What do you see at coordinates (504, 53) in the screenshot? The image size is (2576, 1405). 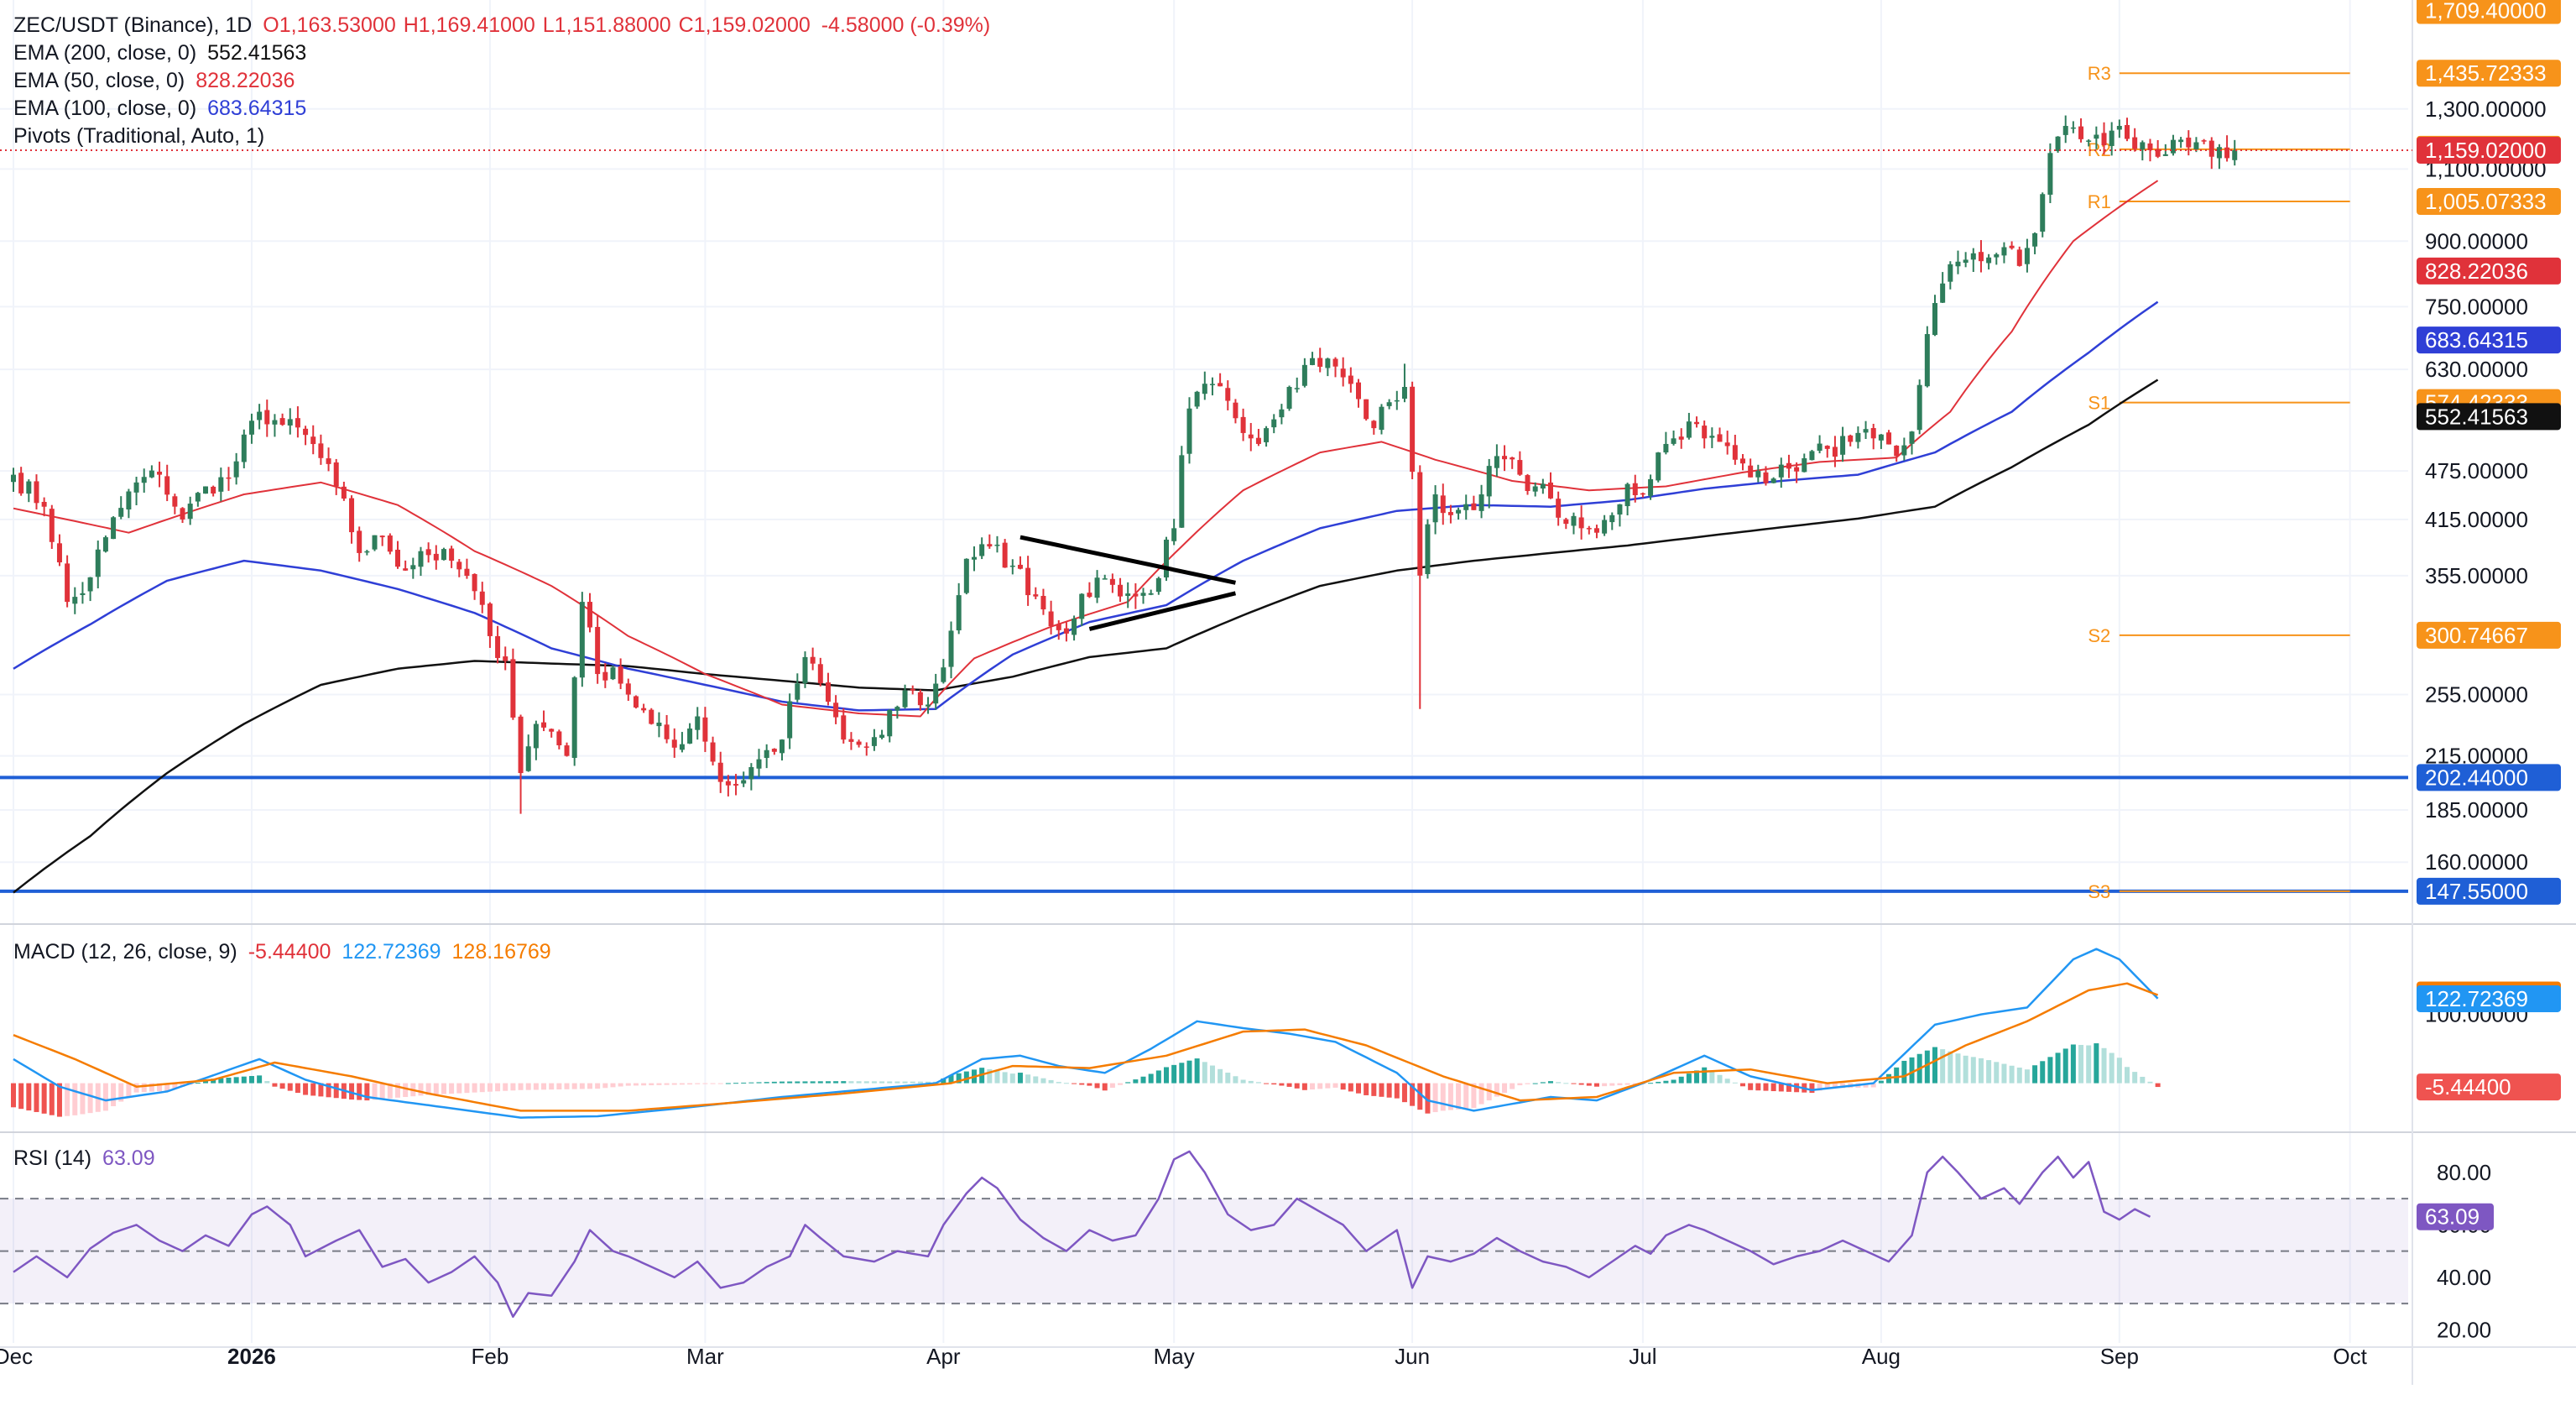 I see `ema200-legend: EMA (200, close, 0) 552.41563` at bounding box center [504, 53].